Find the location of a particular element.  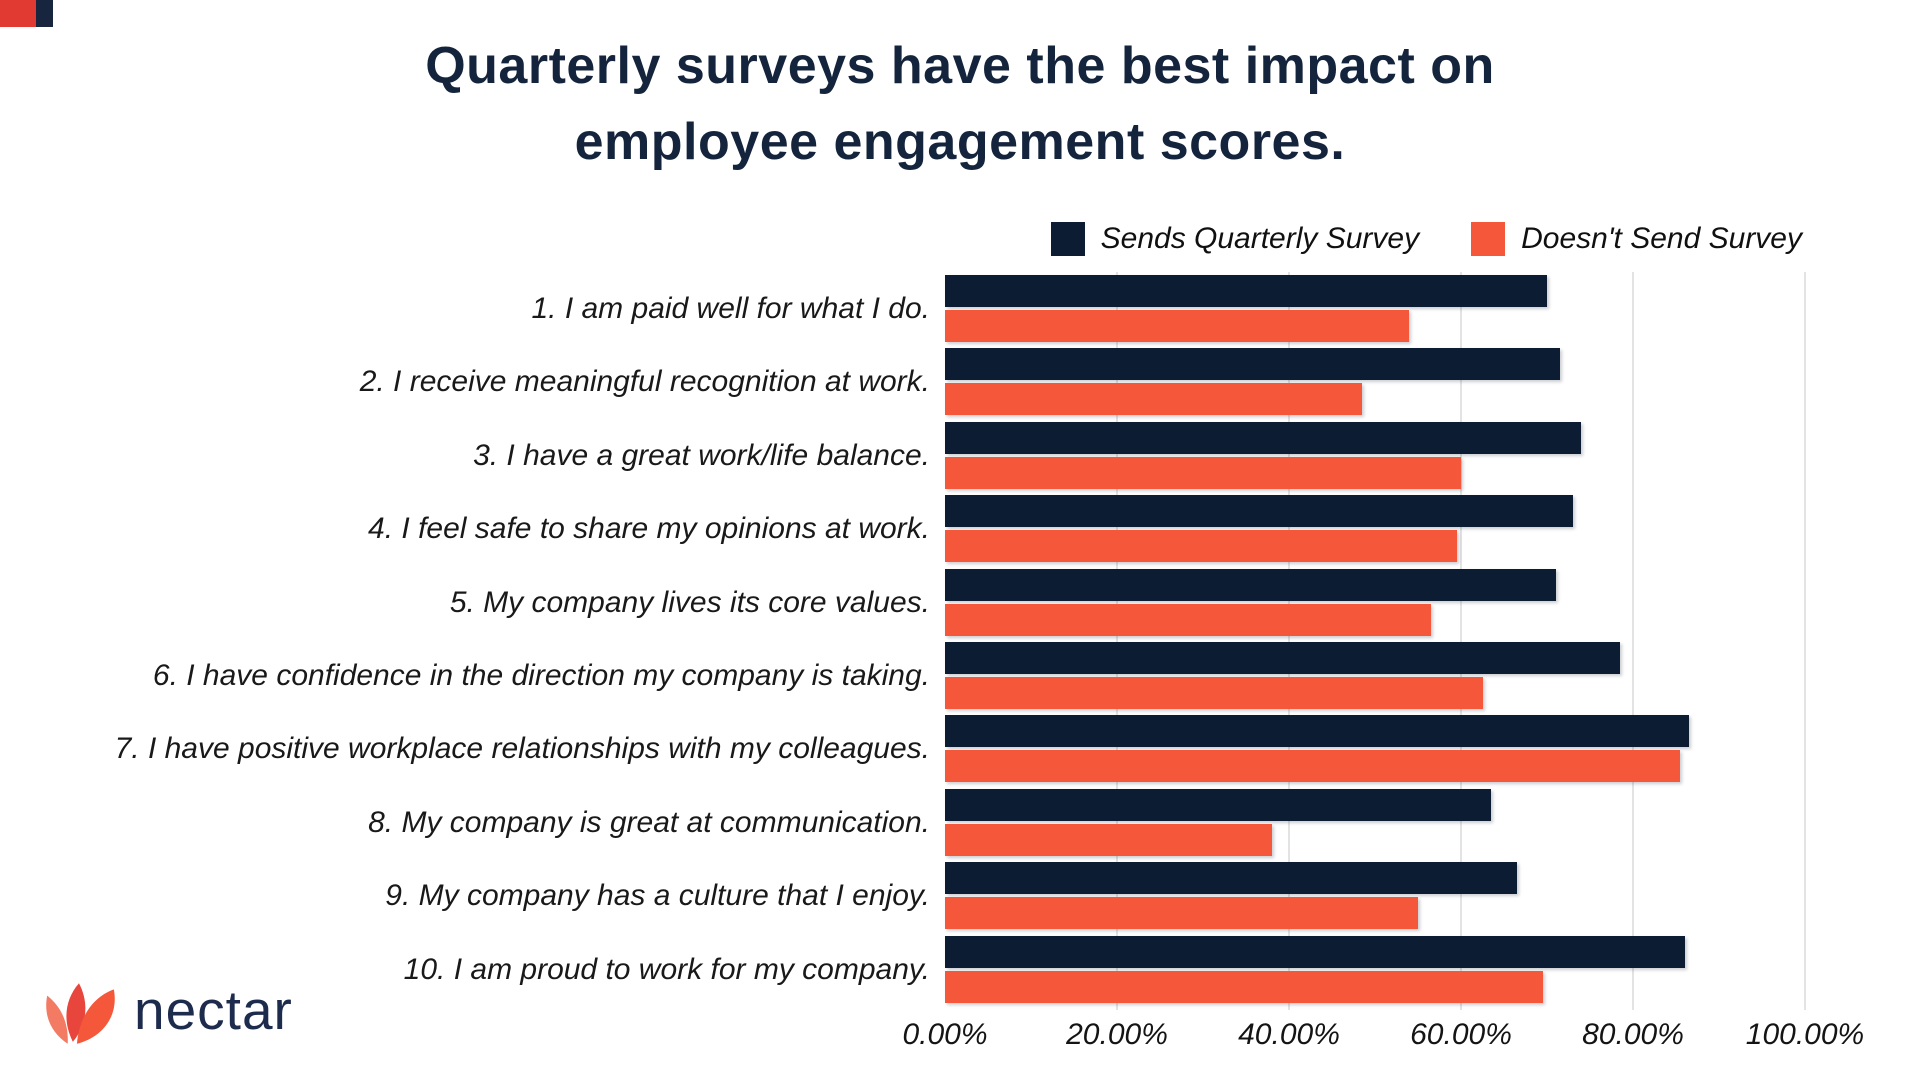

nectar-flower-icon is located at coordinates (80, 1013).